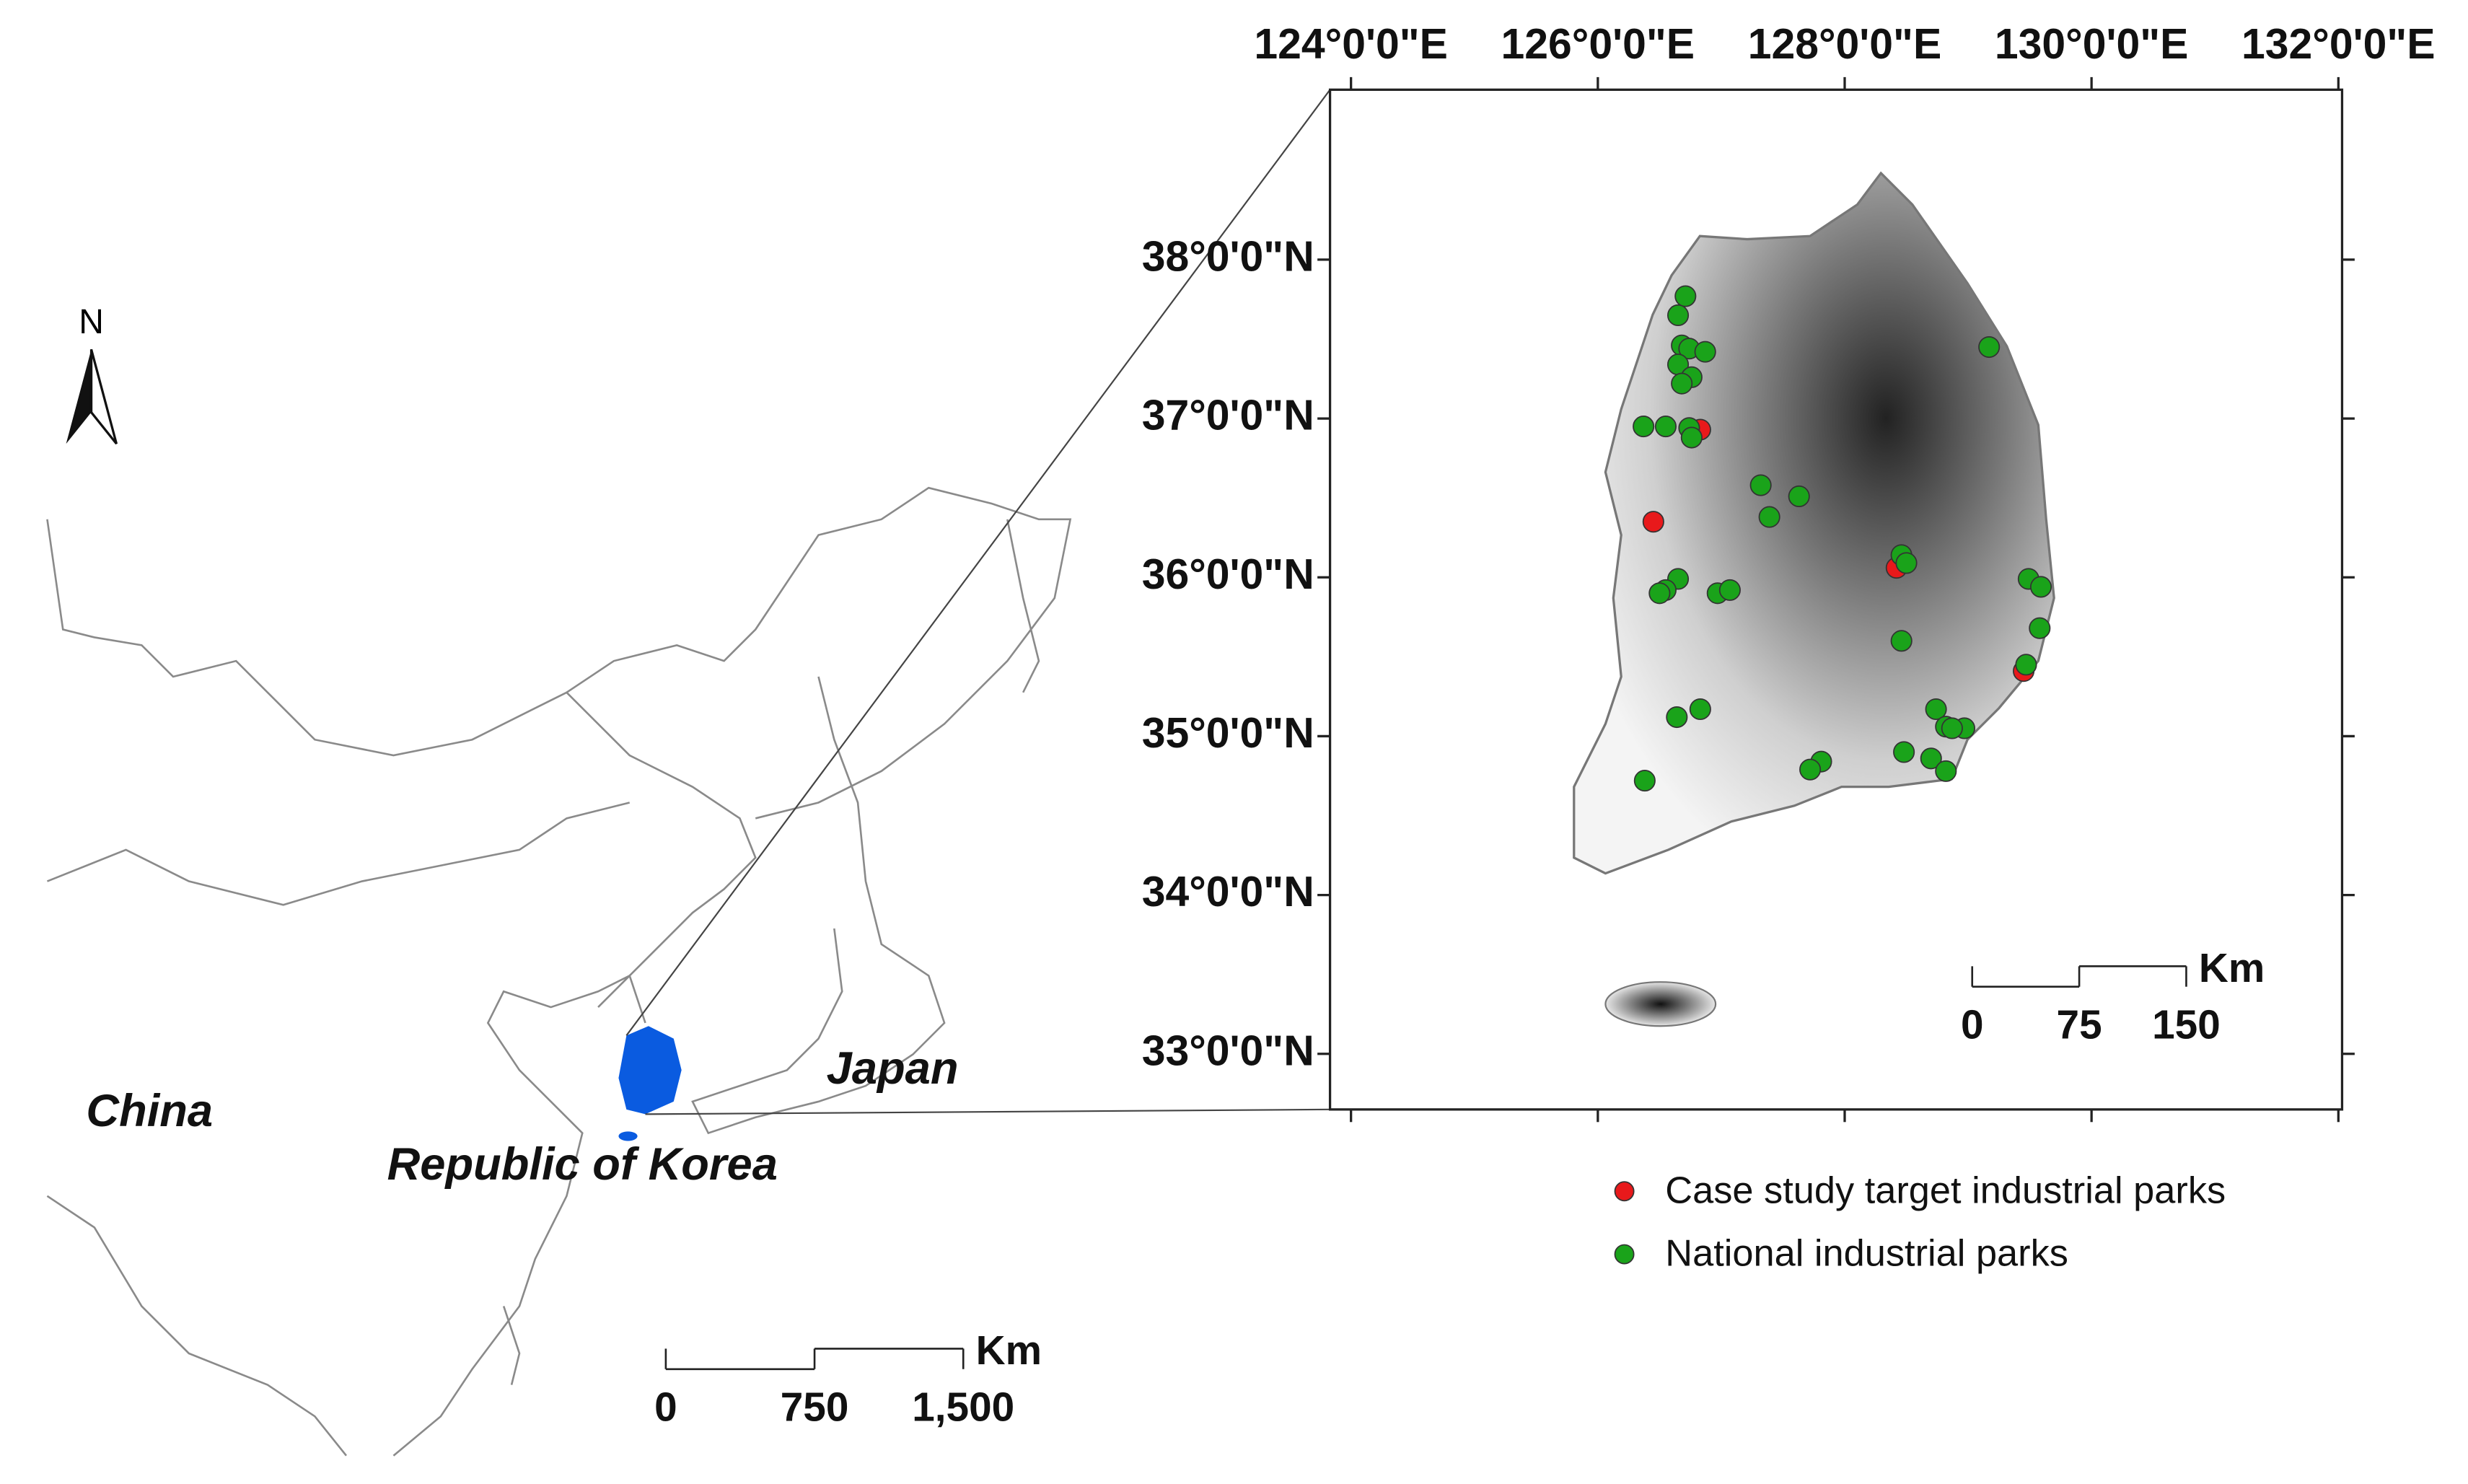  I want to click on y-tick-label: 36°0'0"N, so click(1228, 574).